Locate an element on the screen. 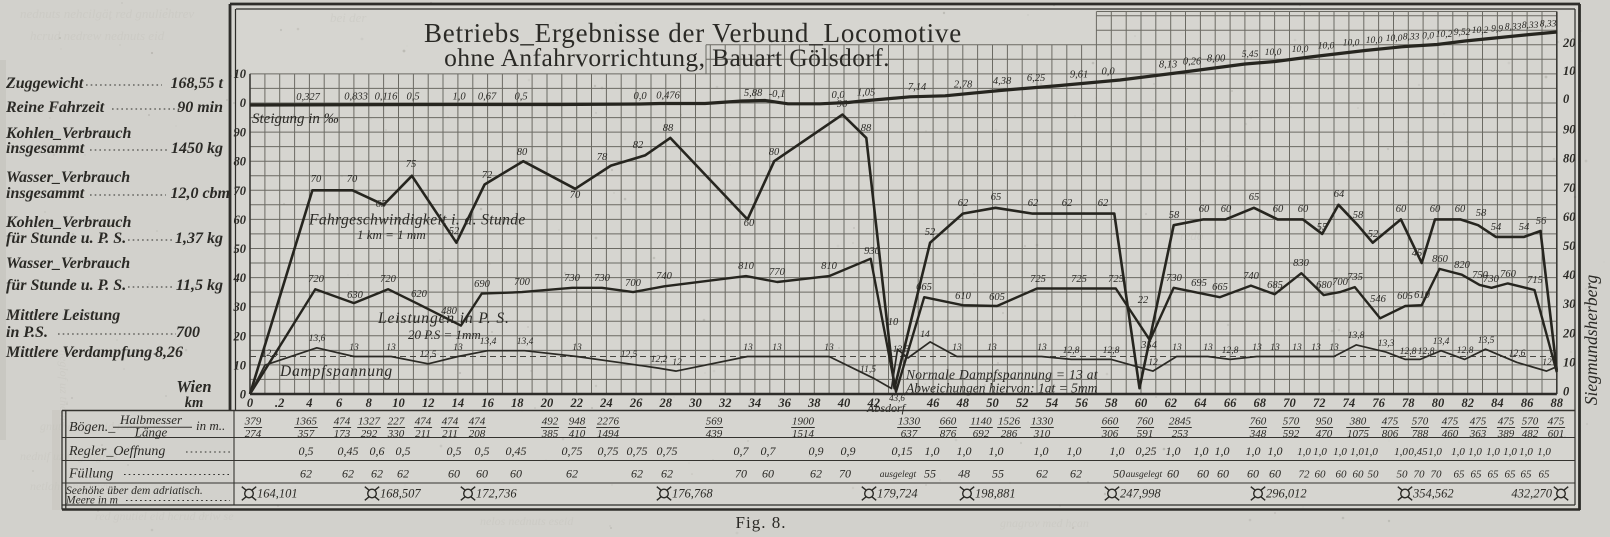 The width and height of the screenshot is (1610, 537). svg-text: 460 is located at coordinates (1450, 434).